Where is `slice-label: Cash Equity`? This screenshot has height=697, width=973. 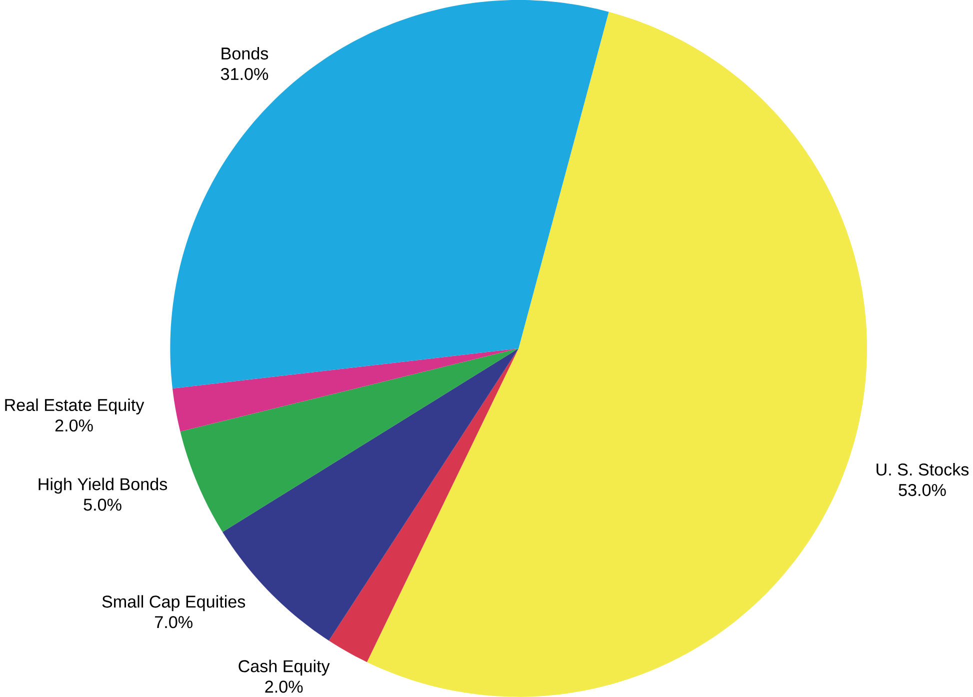
slice-label: Cash Equity is located at coordinates (284, 668).